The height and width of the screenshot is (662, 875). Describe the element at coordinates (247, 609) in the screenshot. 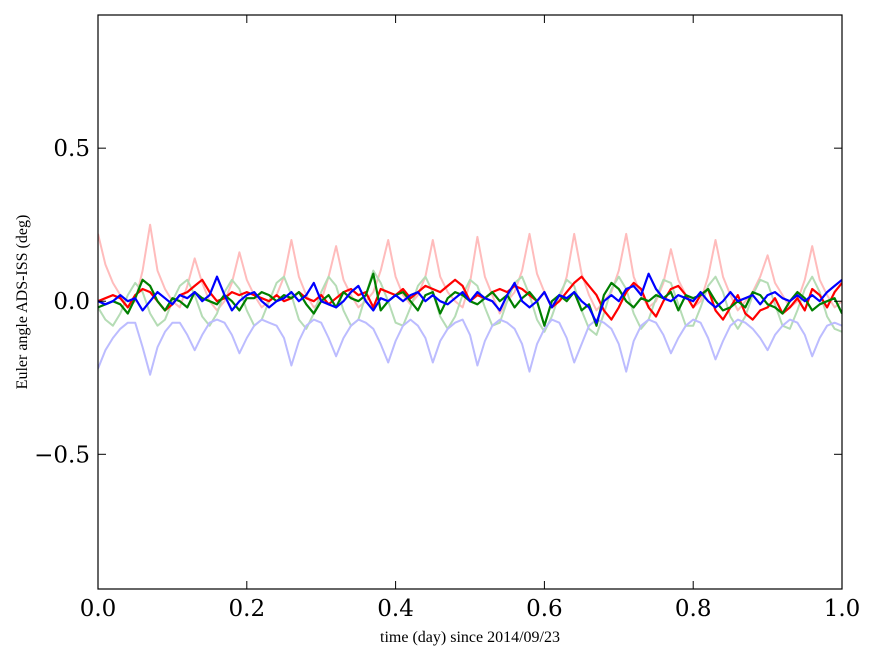

I see `x-tick-label: 0.2` at that location.